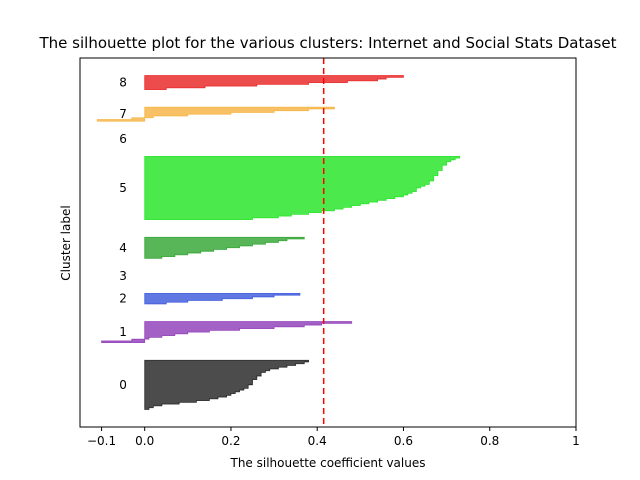 The image size is (640, 480). Describe the element at coordinates (489, 441) in the screenshot. I see `x-tick-label: 0.8` at that location.